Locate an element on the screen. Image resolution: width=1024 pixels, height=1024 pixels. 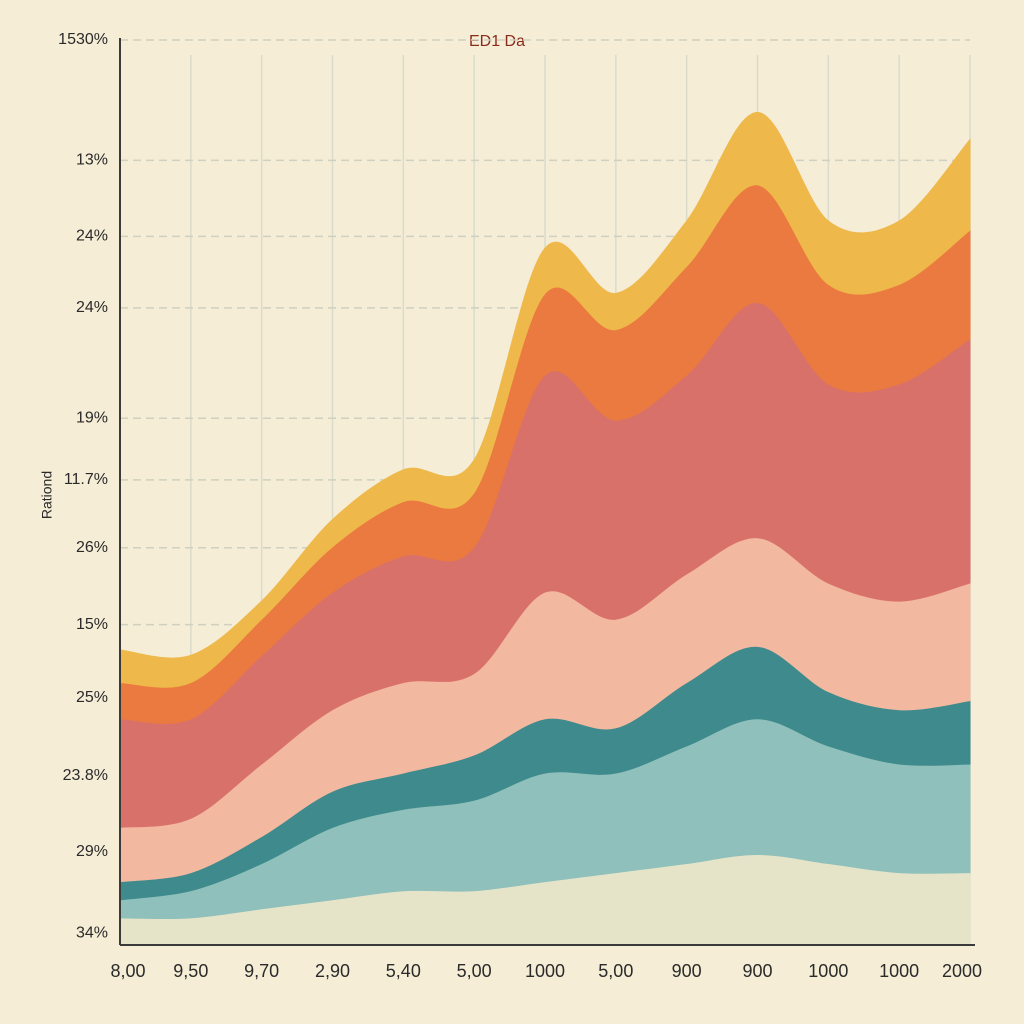
y-tick-label: 29% is located at coordinates (92, 851).